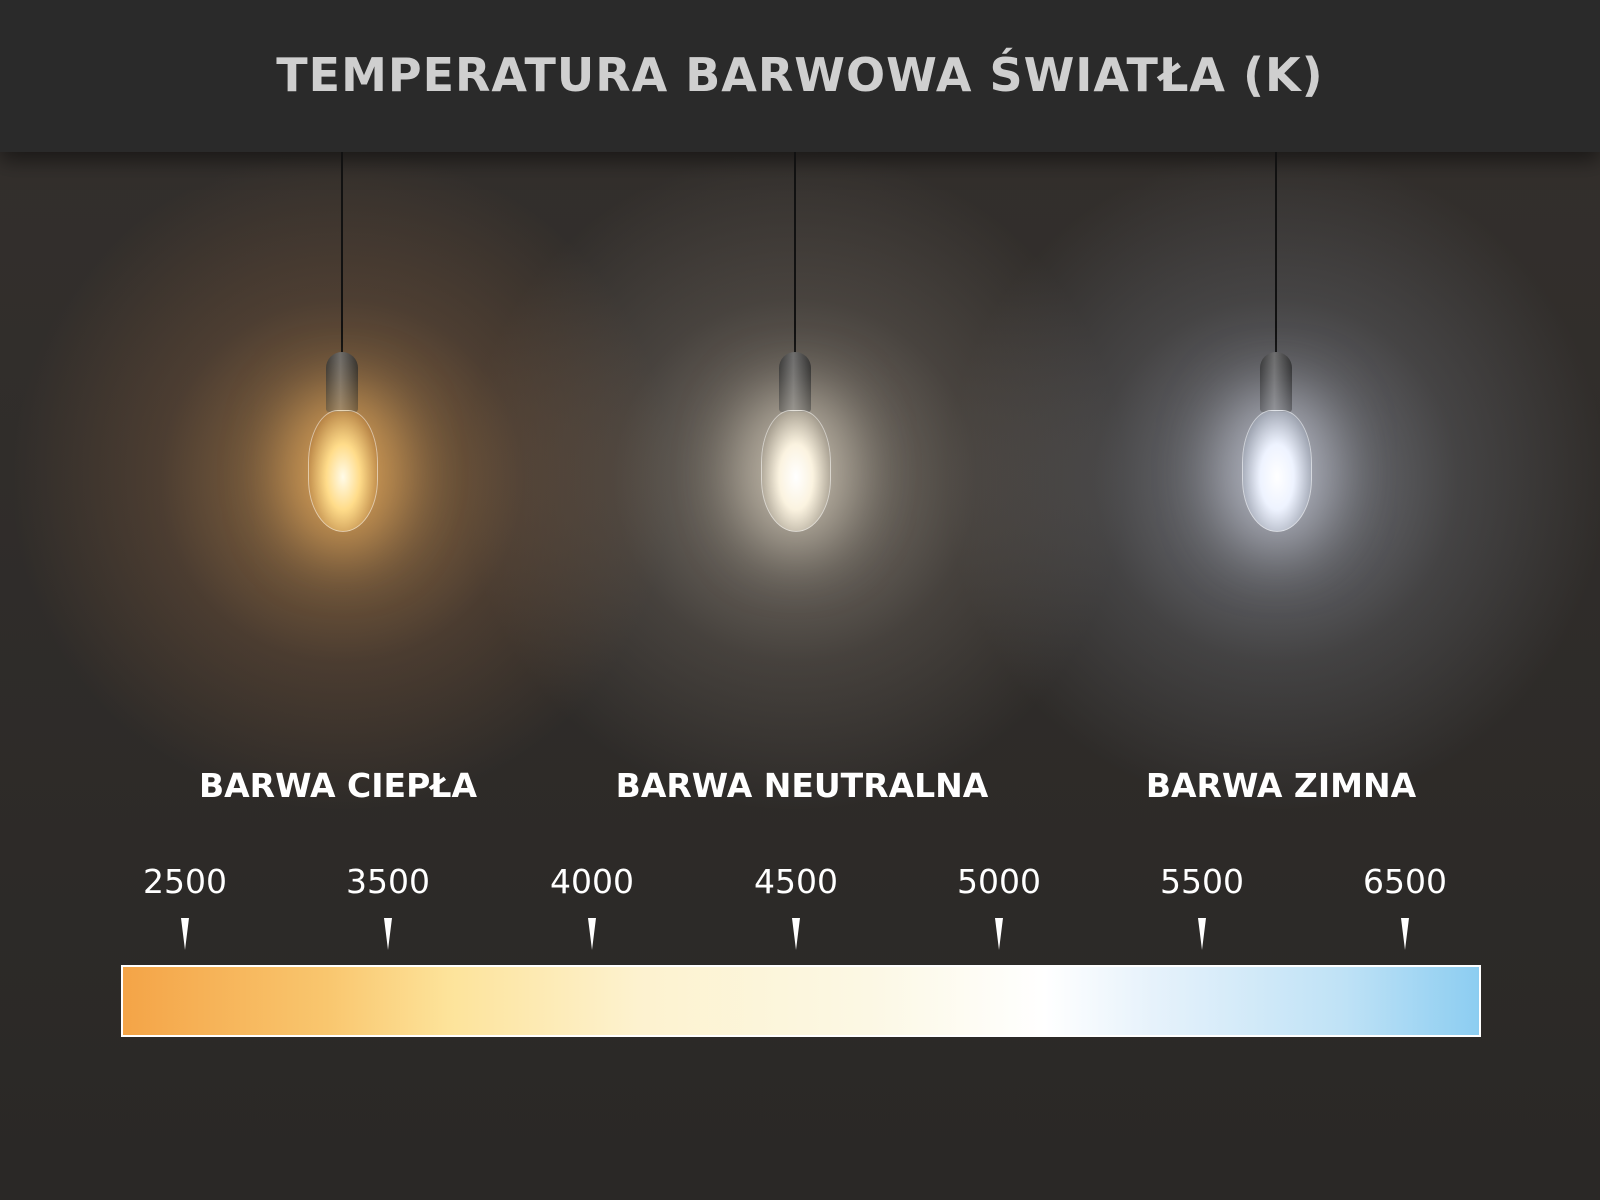 Image resolution: width=1600 pixels, height=1200 pixels. What do you see at coordinates (185, 881) in the screenshot?
I see `tick-label: 2500` at bounding box center [185, 881].